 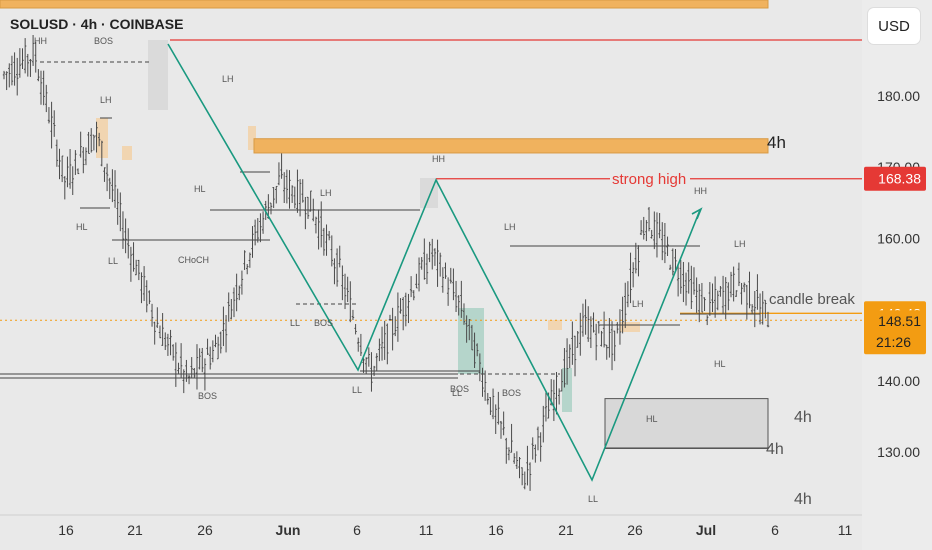 What do you see at coordinates (288, 530) in the screenshot?
I see `time-tick-label: Jun` at bounding box center [288, 530].